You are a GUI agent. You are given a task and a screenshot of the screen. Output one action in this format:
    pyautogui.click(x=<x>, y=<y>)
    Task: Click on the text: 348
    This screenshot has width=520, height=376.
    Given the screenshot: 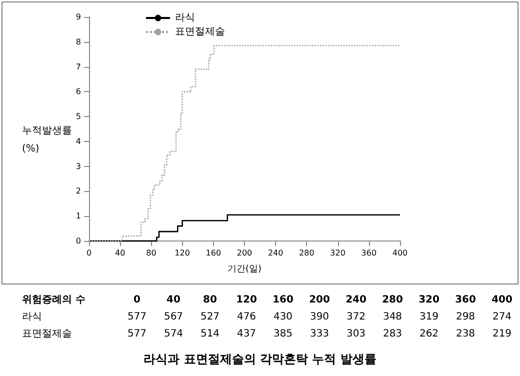 What is the action you would take?
    pyautogui.click(x=392, y=317)
    